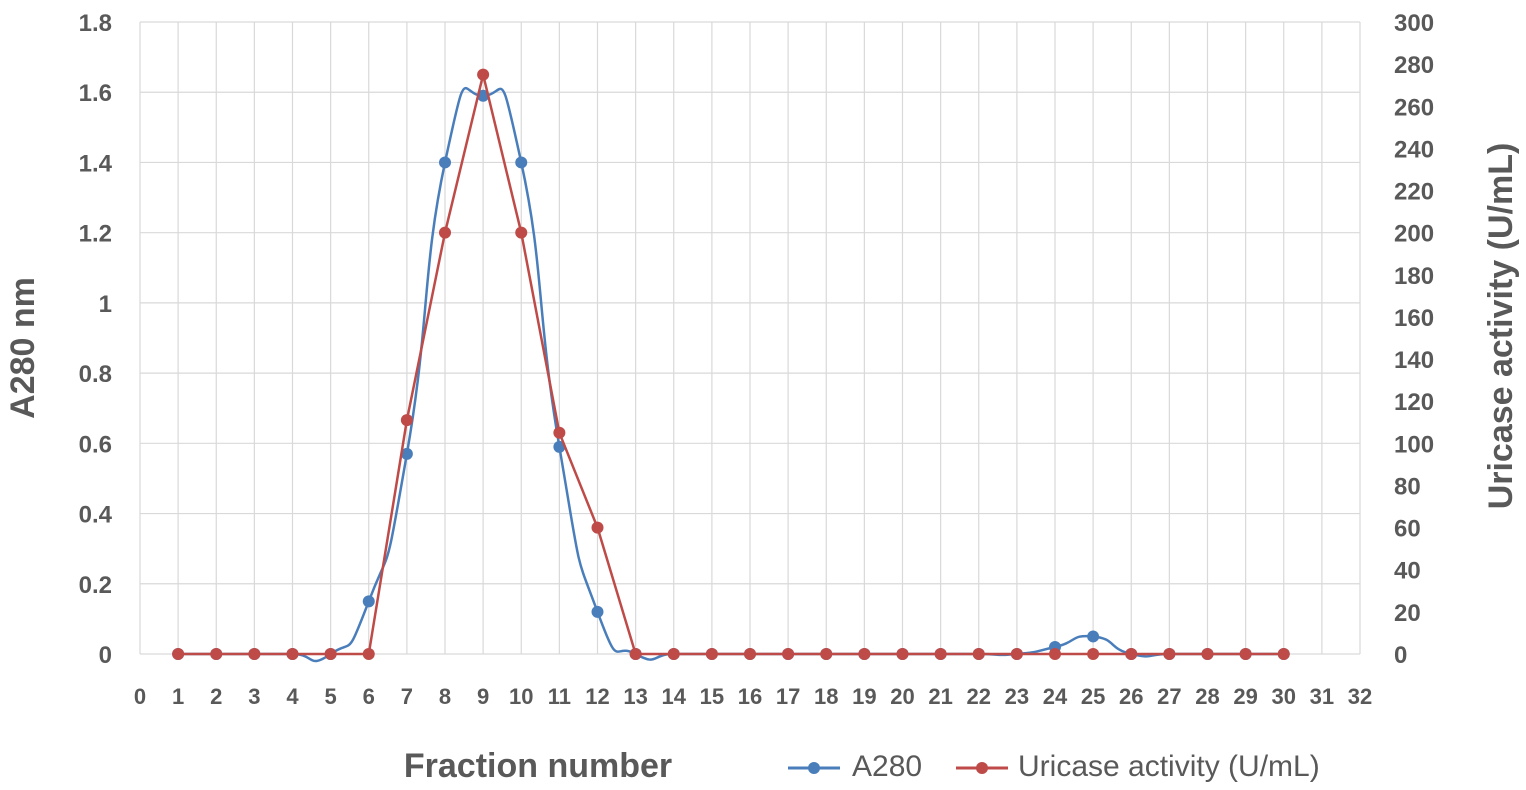  I want to click on x-tick-label: 16, so click(750, 696).